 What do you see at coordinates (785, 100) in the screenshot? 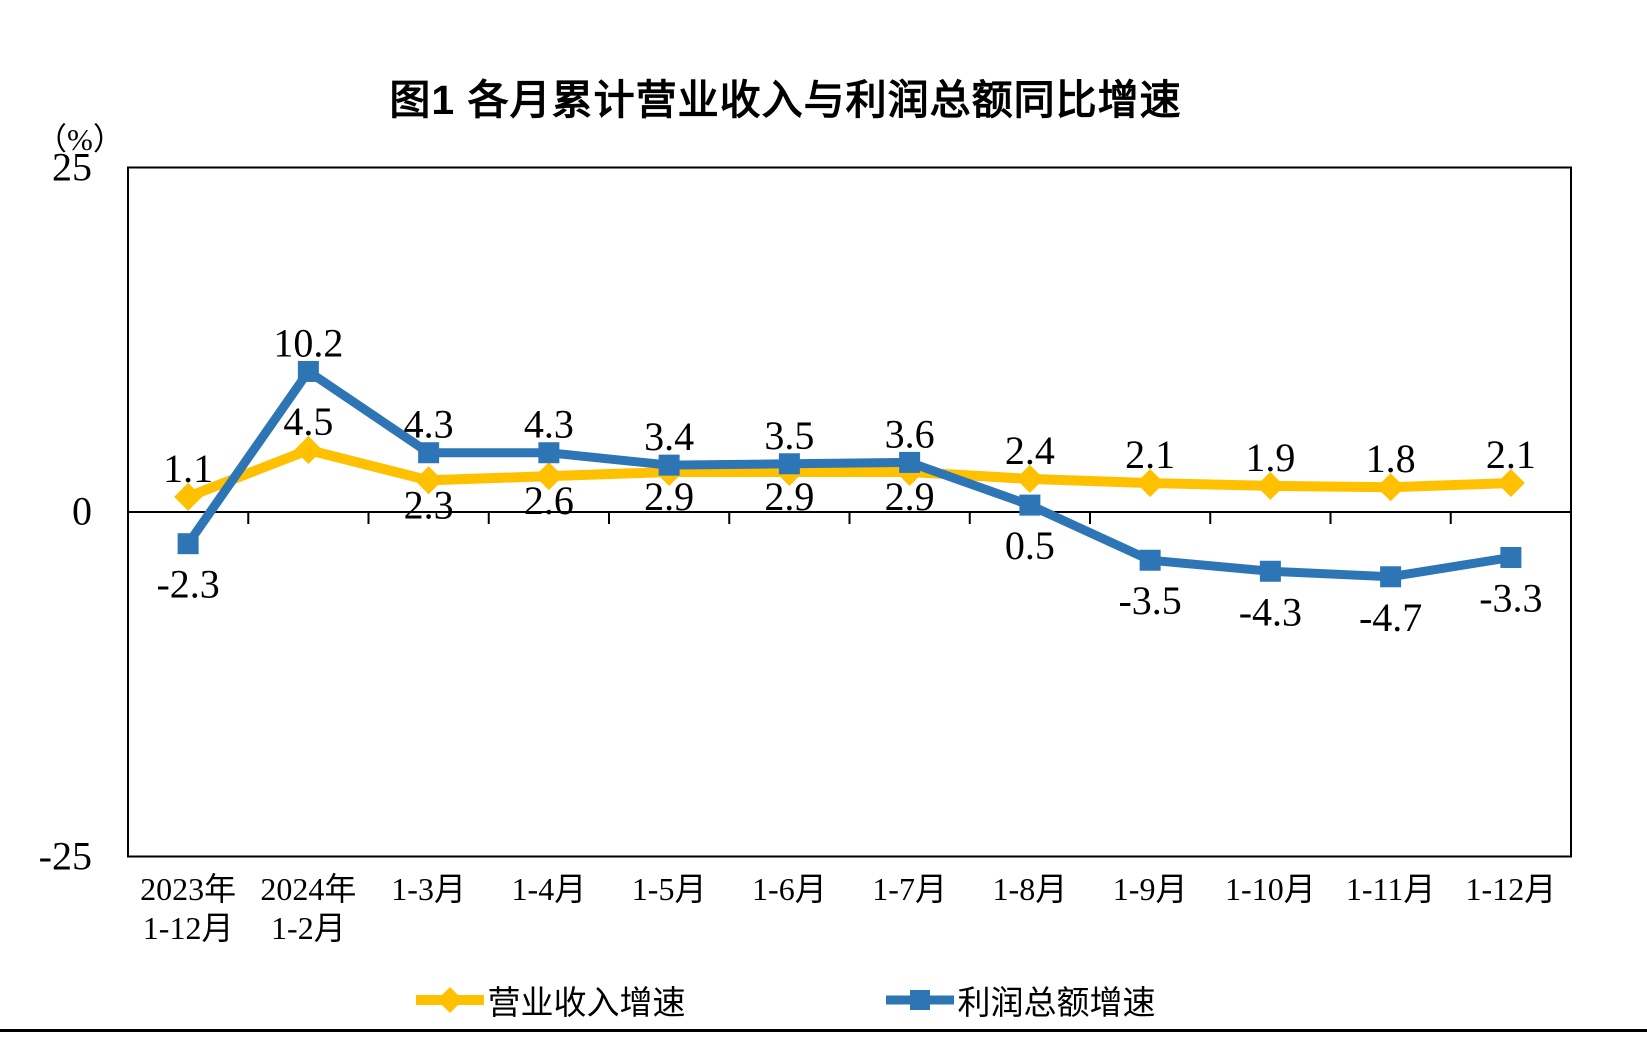
I see `chart-title: 图1 各月累计营业收入与利润总额同比增速` at bounding box center [785, 100].